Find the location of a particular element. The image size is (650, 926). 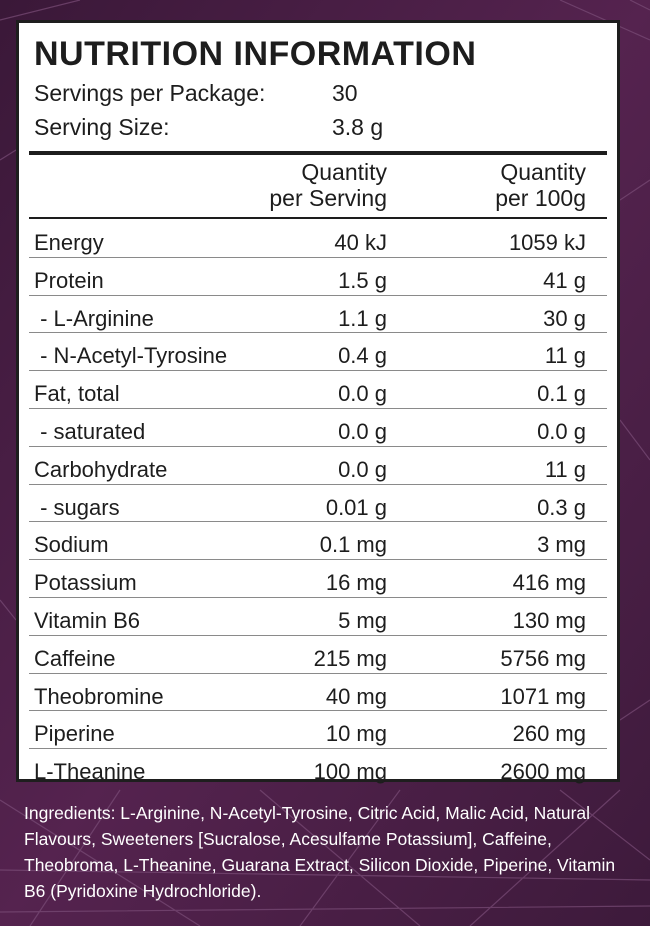

per-100g-value: 2600 mg is located at coordinates (543, 772).